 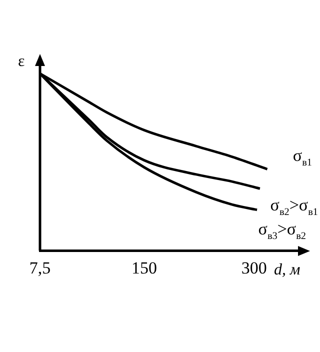 I want to click on x-tick-label: 300, so click(x=254, y=268).